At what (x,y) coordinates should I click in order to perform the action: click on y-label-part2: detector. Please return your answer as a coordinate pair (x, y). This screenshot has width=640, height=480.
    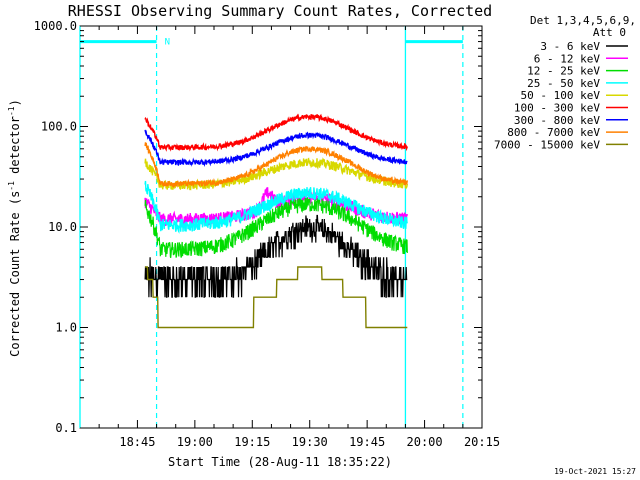
    Looking at the image, I should click on (15, 148).